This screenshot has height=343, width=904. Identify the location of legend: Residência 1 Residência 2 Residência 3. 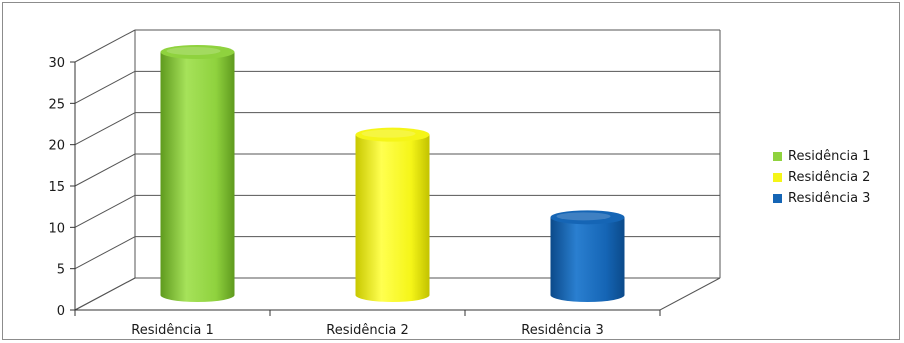
(837, 177).